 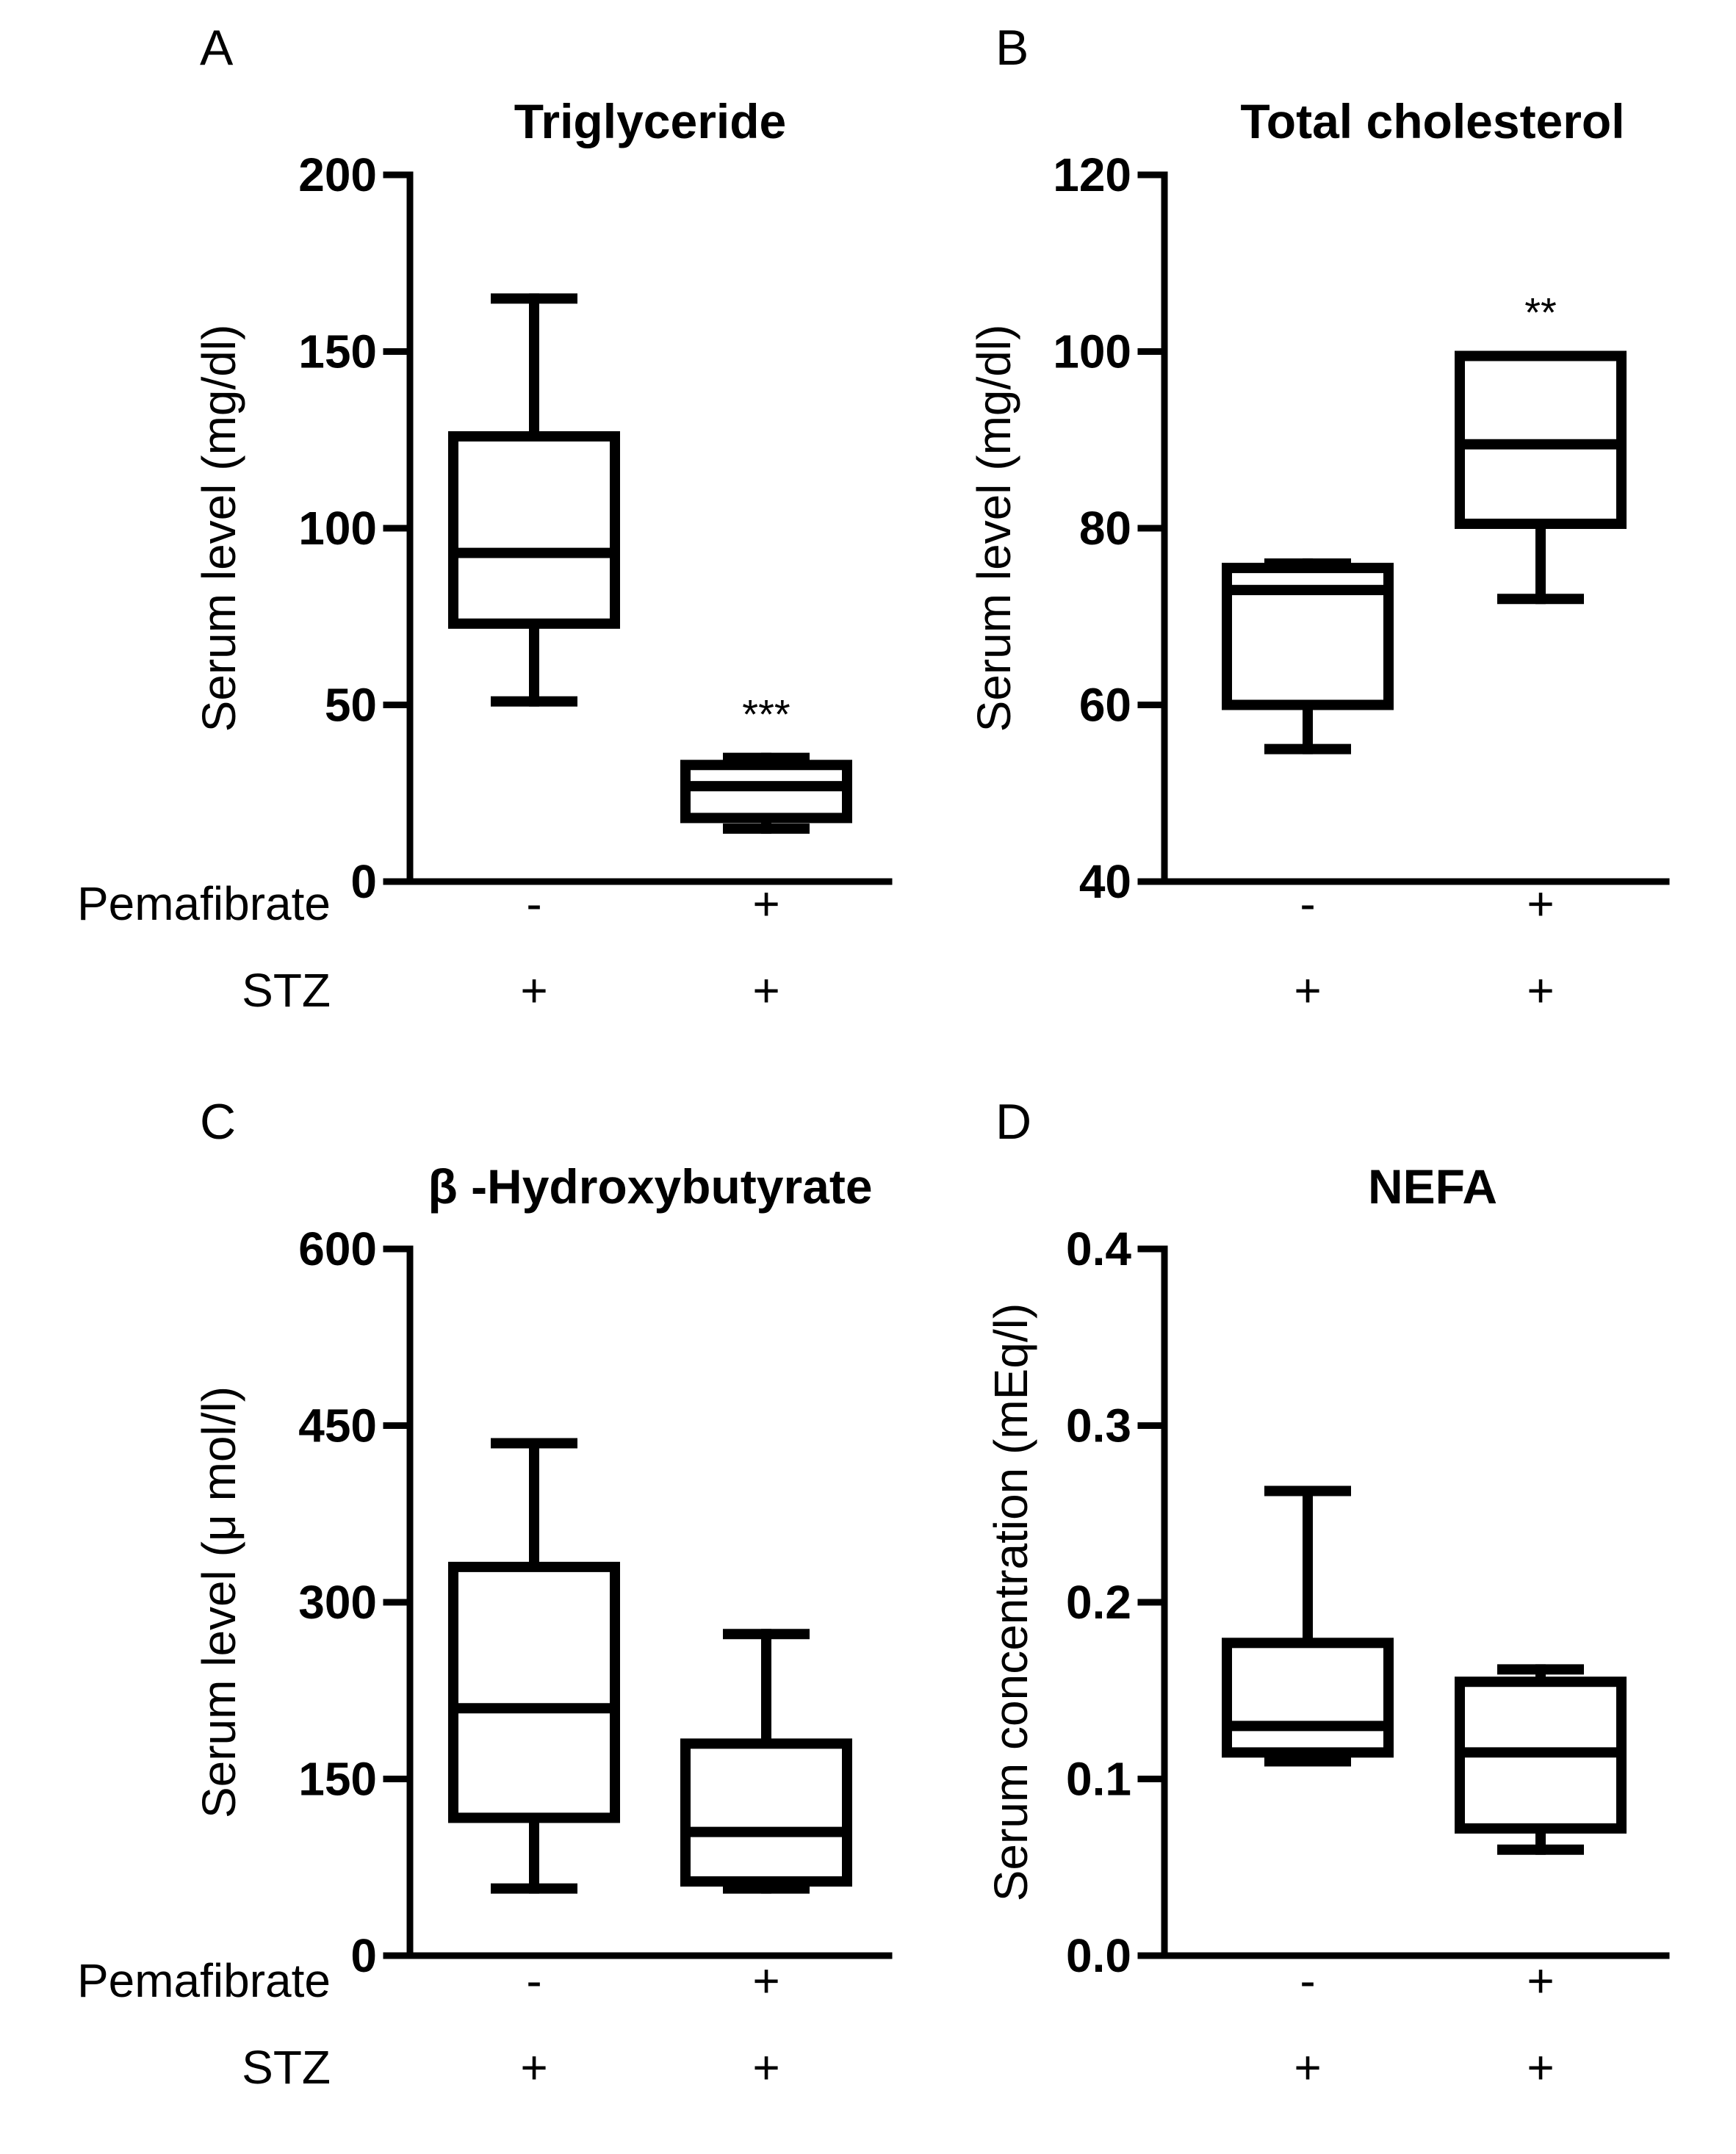 What do you see at coordinates (1012, 48) in the screenshot?
I see `panel-letter: B` at bounding box center [1012, 48].